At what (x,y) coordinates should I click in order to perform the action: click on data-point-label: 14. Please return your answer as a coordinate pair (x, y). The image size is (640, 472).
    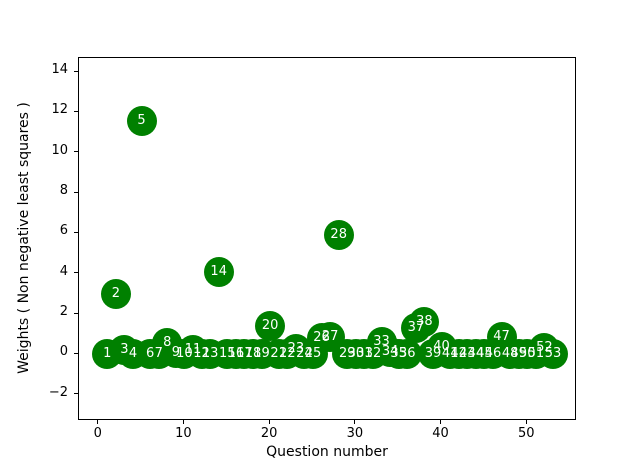
    Looking at the image, I should click on (218, 271).